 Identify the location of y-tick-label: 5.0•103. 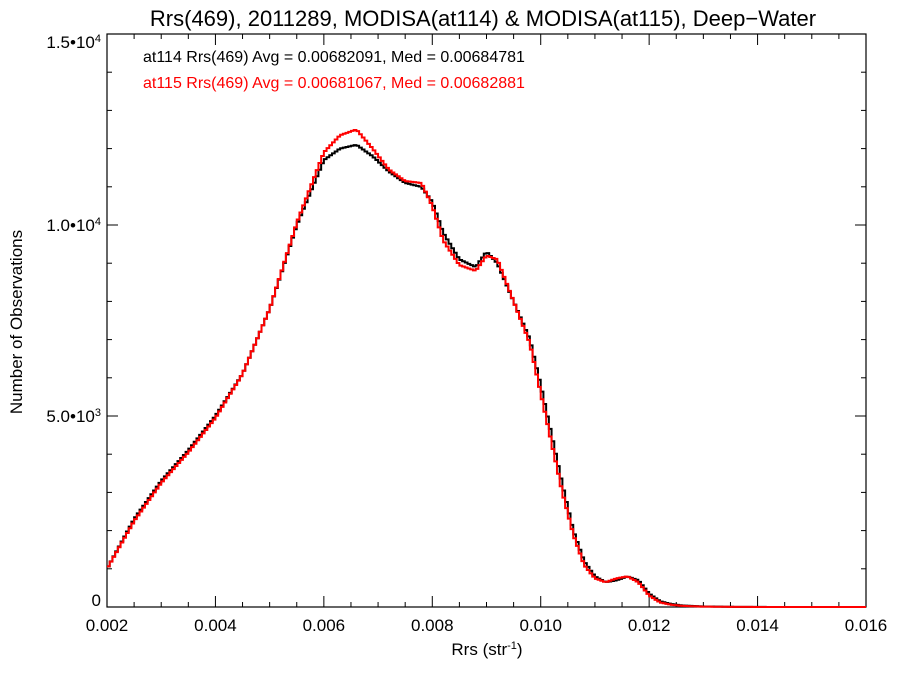
(73, 416).